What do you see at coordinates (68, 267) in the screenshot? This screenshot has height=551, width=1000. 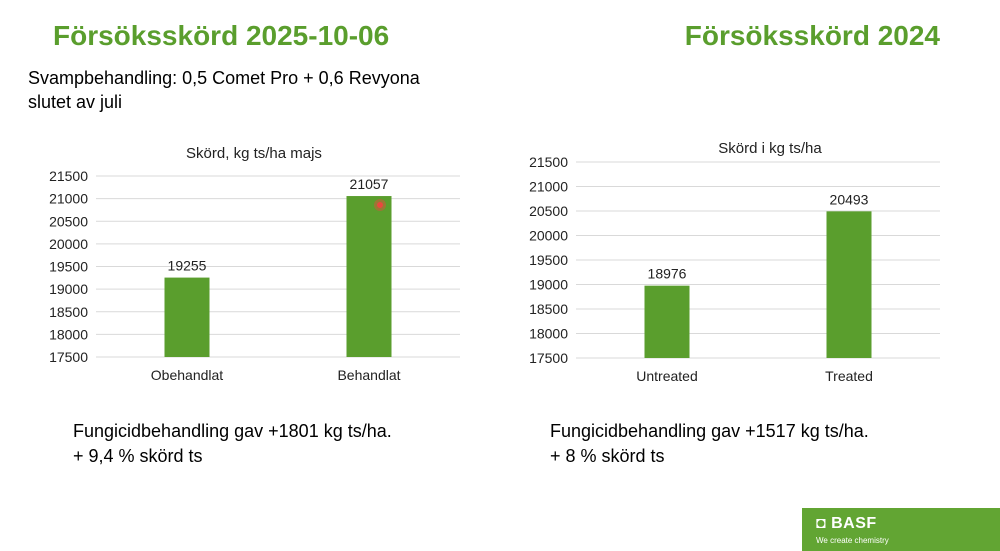 I see `chart-2025-y-tick-label: 19500` at bounding box center [68, 267].